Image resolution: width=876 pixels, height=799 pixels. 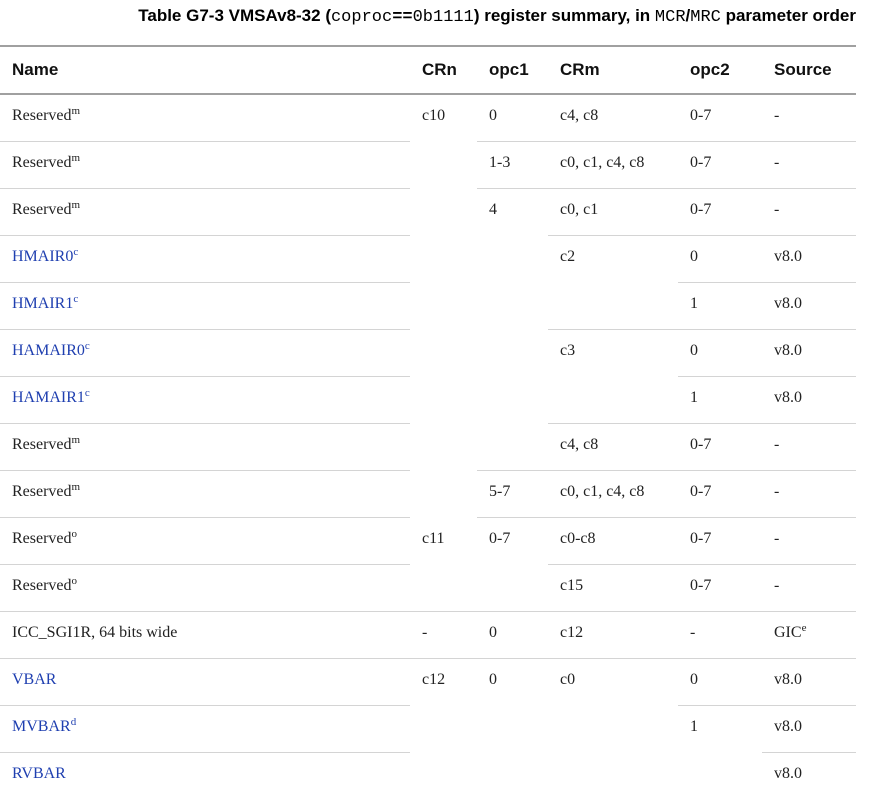 What do you see at coordinates (42, 303) in the screenshot?
I see `register-name-text: HMAIR1` at bounding box center [42, 303].